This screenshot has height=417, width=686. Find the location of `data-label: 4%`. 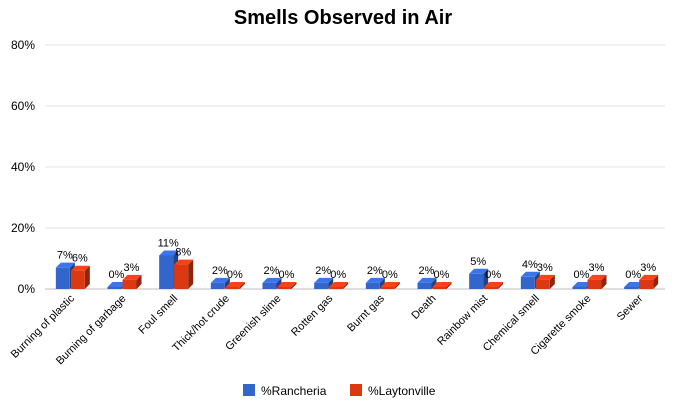

data-label: 4% is located at coordinates (530, 265).